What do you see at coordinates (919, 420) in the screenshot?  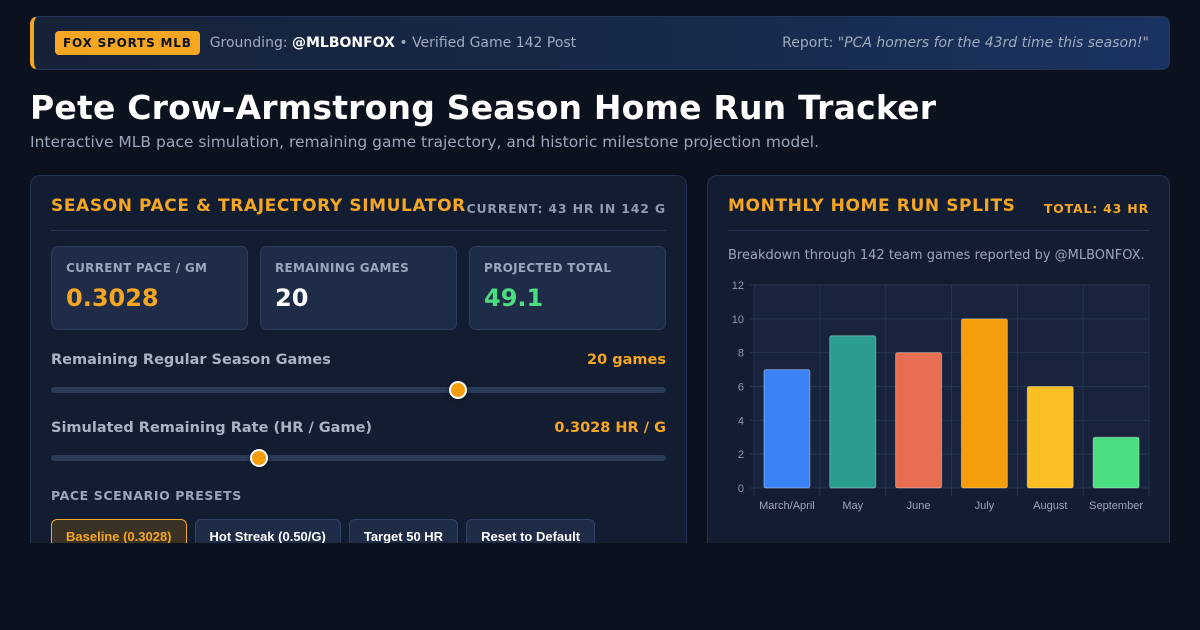 I see `bar-june` at bounding box center [919, 420].